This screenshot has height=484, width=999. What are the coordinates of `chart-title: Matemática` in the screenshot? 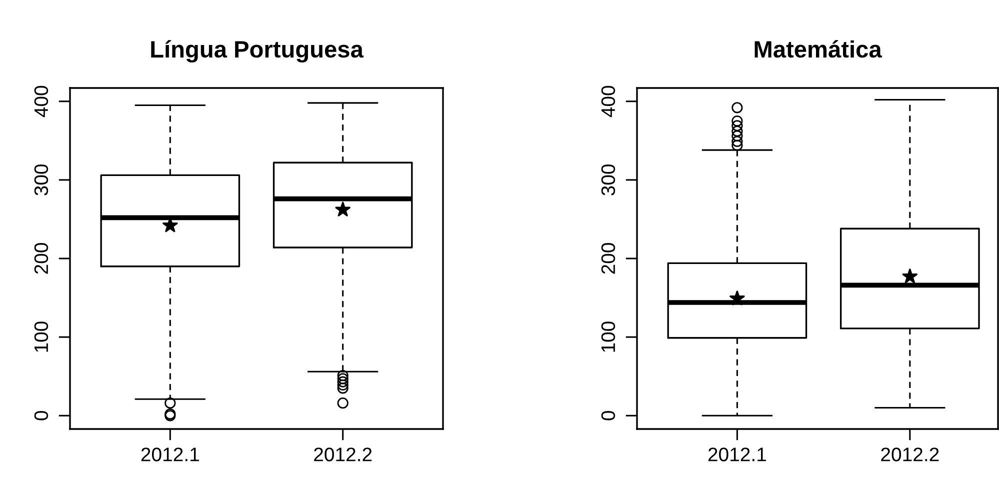 It's located at (818, 49).